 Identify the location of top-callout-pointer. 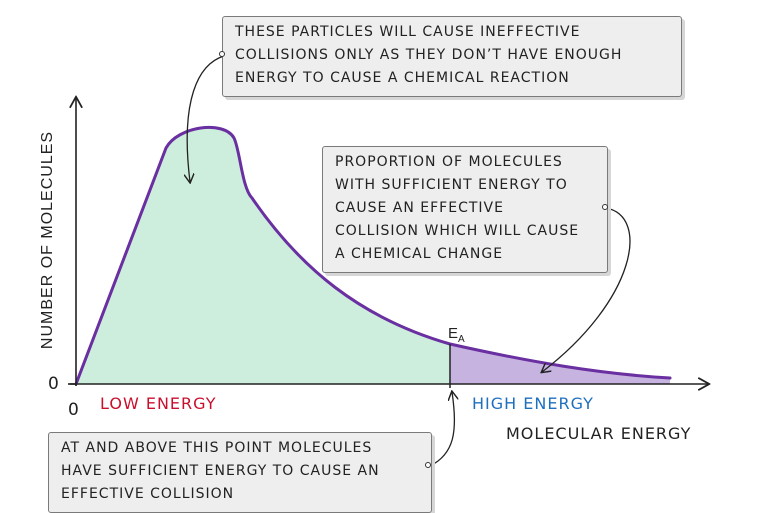
(206, 118).